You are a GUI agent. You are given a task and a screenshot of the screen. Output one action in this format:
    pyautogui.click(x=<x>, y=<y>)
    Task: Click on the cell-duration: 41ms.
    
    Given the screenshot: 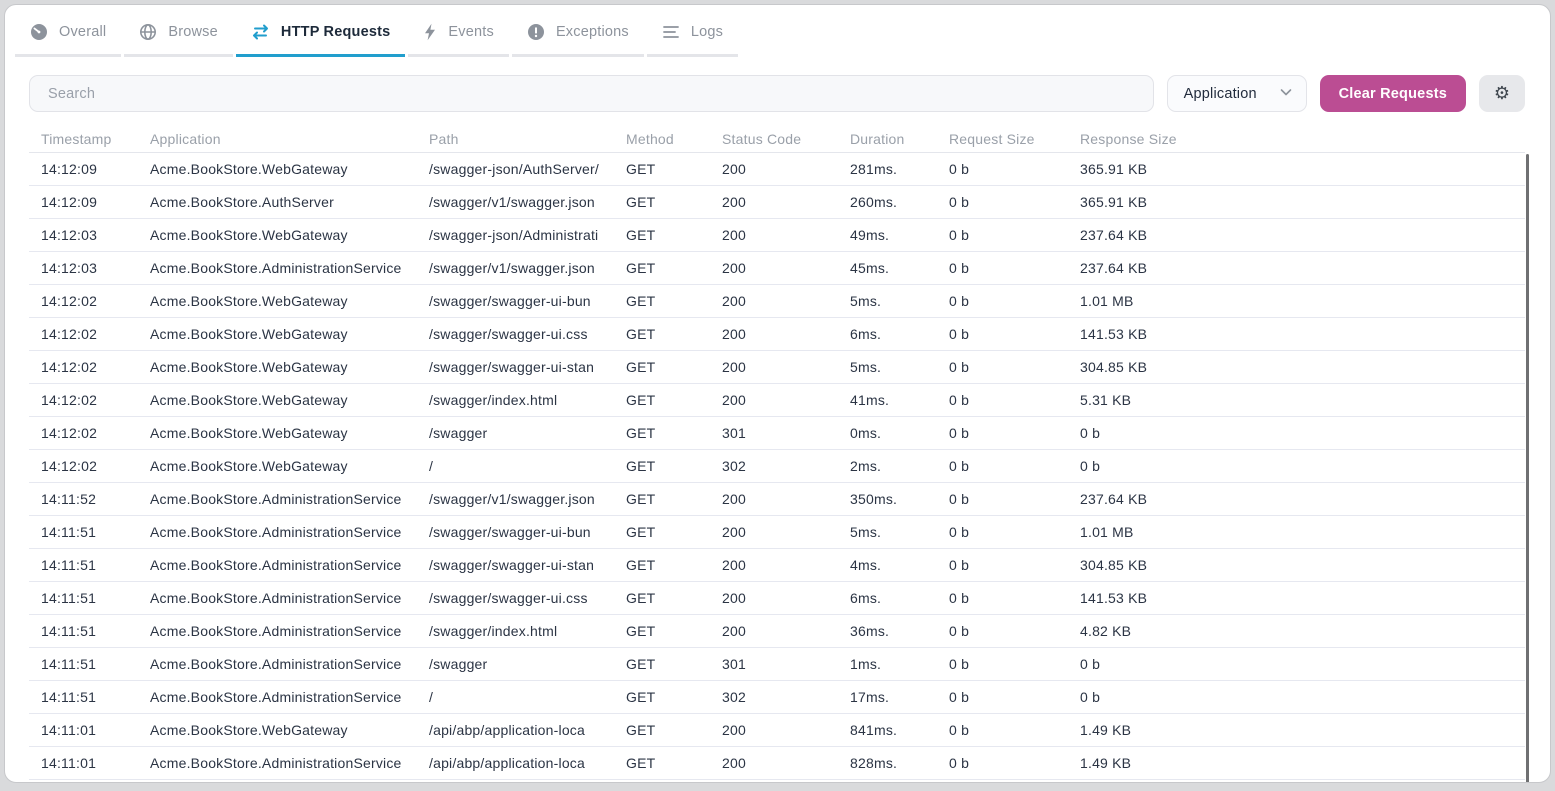 What is the action you would take?
    pyautogui.click(x=870, y=400)
    